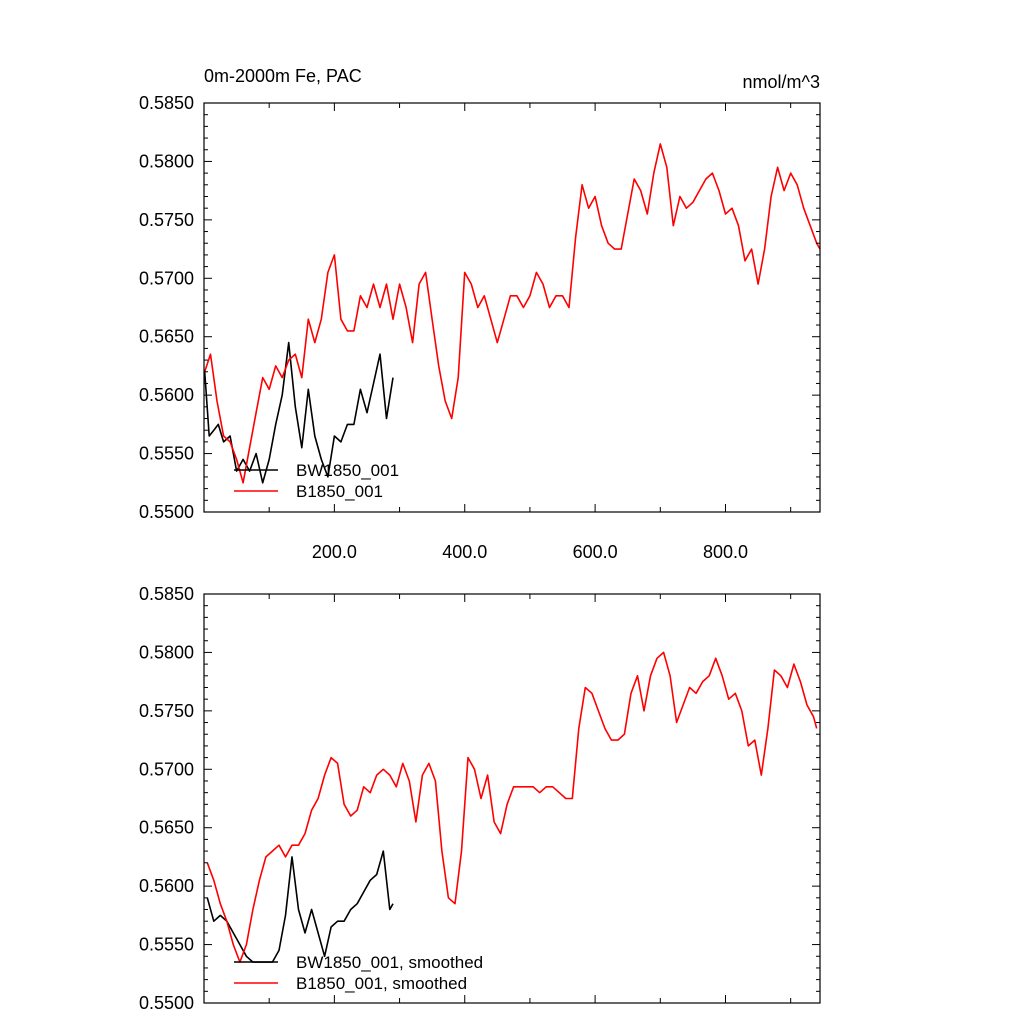  I want to click on legend-label: B1850_001, so click(339, 491).